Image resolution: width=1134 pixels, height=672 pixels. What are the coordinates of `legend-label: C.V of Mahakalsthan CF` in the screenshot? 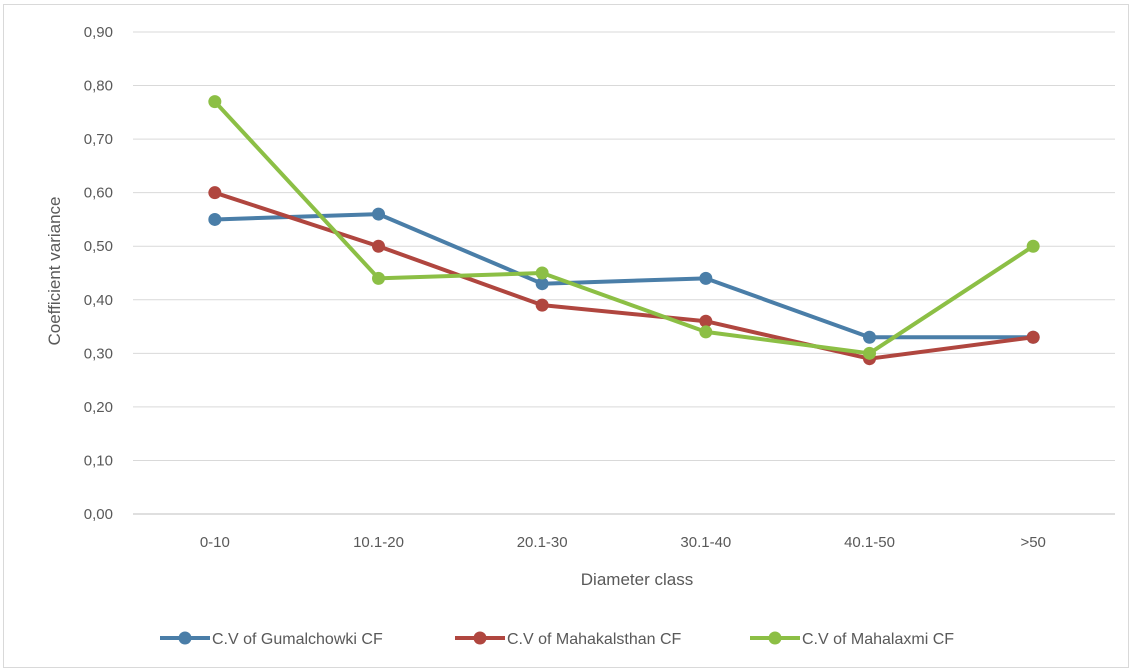 It's located at (594, 639).